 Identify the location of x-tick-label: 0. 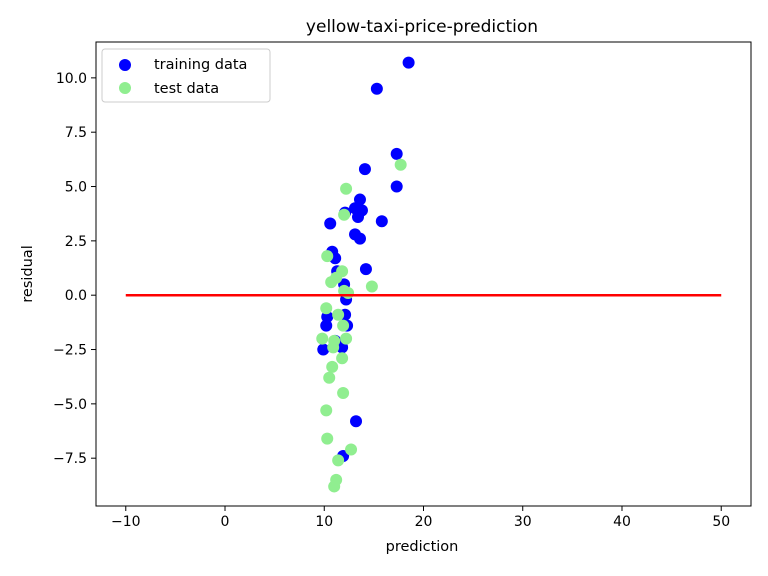
(225, 522).